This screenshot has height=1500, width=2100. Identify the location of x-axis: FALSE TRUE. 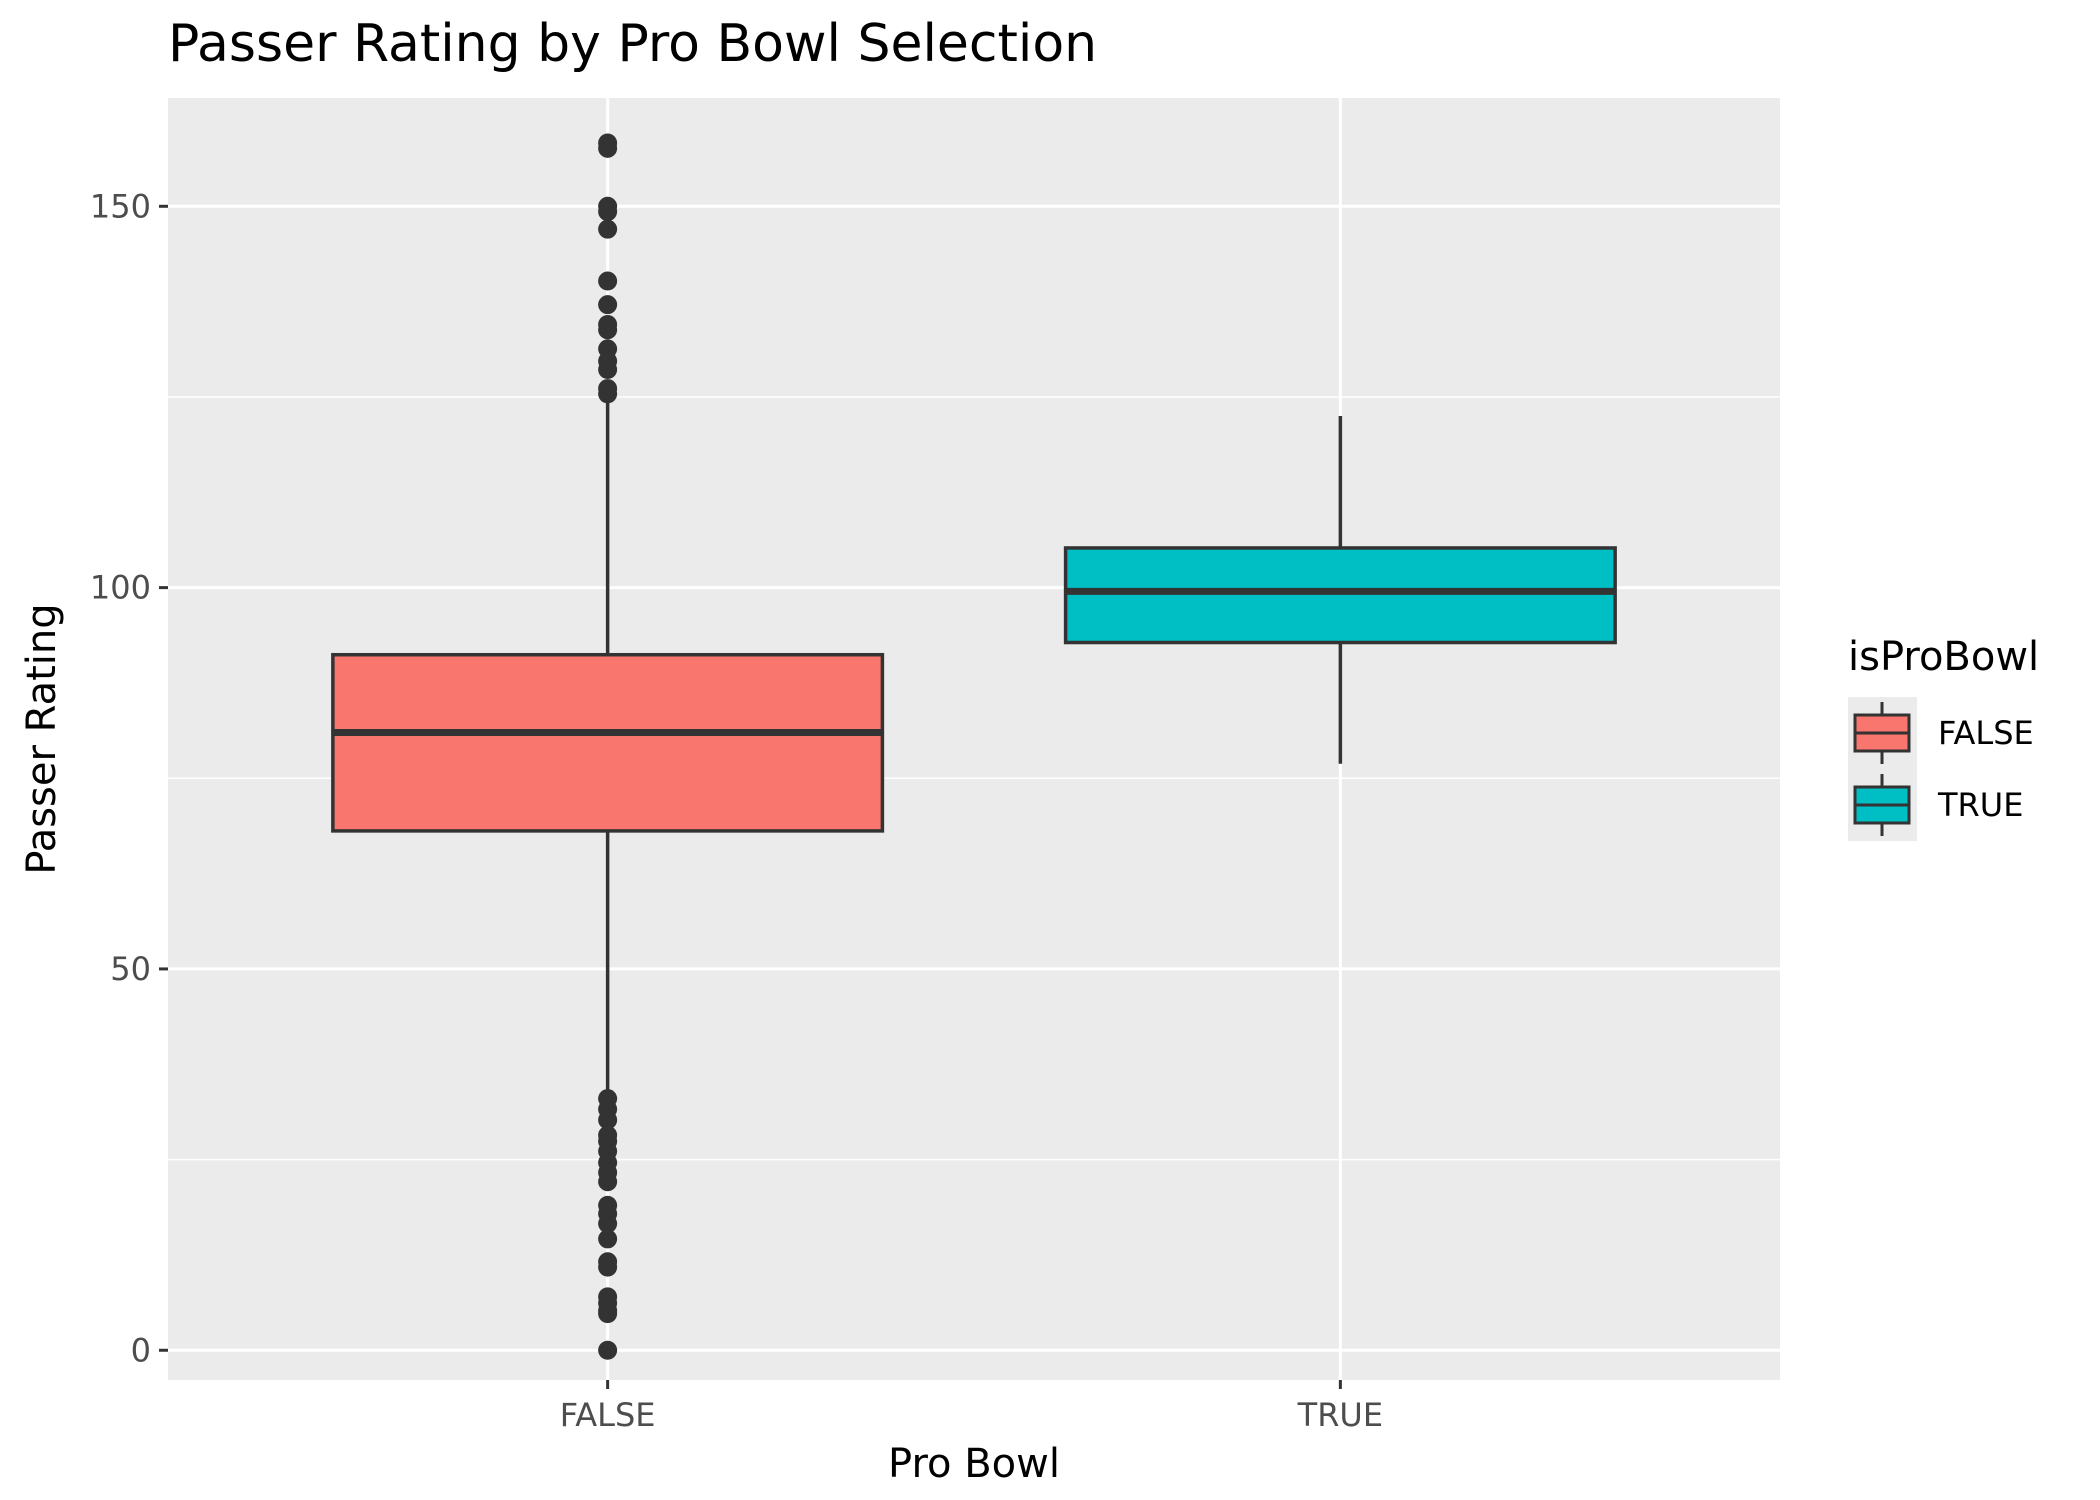
(971, 1407).